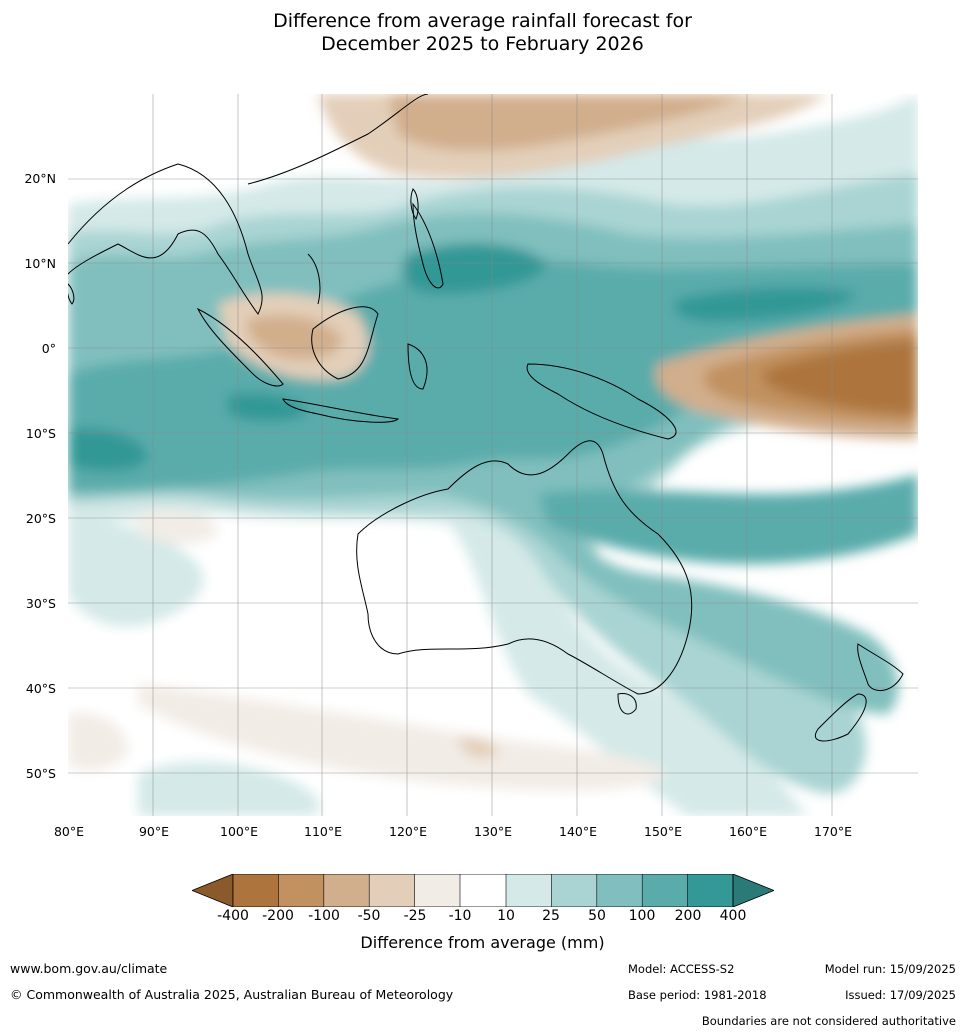  I want to click on colorbar-label-400: 400, so click(733, 916).